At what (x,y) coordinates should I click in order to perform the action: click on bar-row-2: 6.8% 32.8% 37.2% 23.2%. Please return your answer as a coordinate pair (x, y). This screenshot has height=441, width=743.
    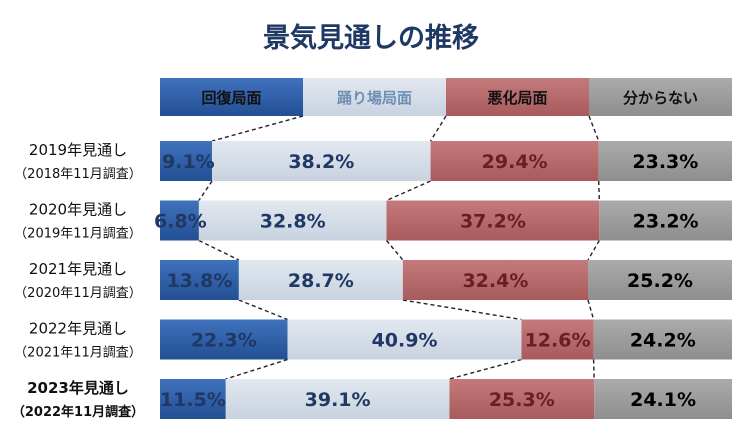
    Looking at the image, I should click on (443, 220).